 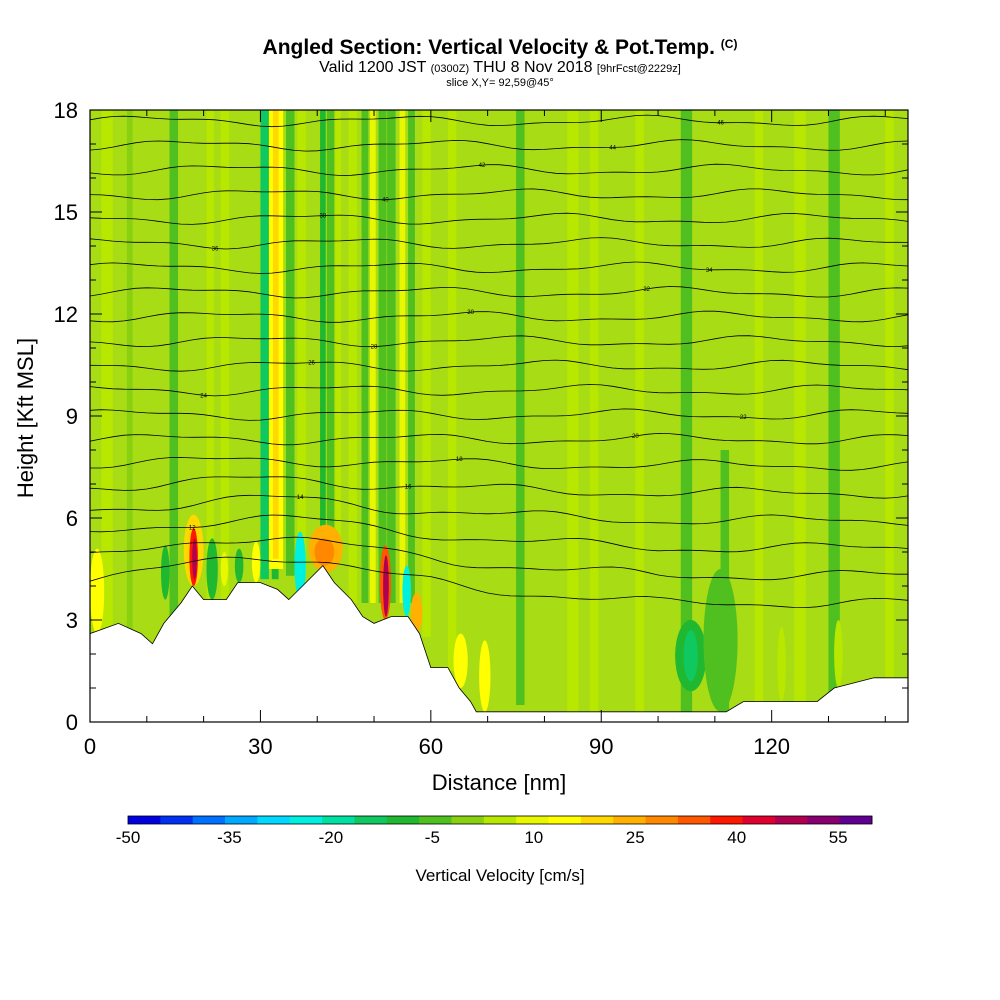 I want to click on colorbar-tick--35: -35, so click(x=229, y=837).